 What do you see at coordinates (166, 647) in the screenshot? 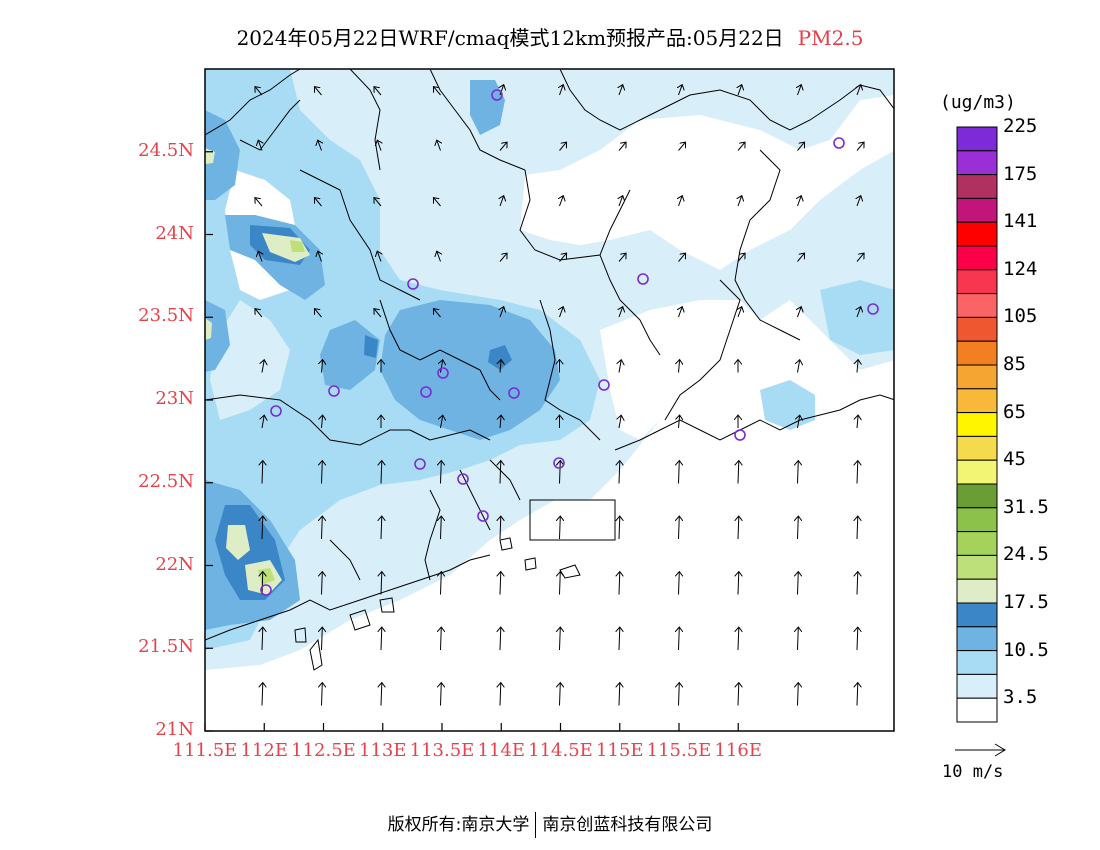
I see `lat-label: 21.5N` at bounding box center [166, 647].